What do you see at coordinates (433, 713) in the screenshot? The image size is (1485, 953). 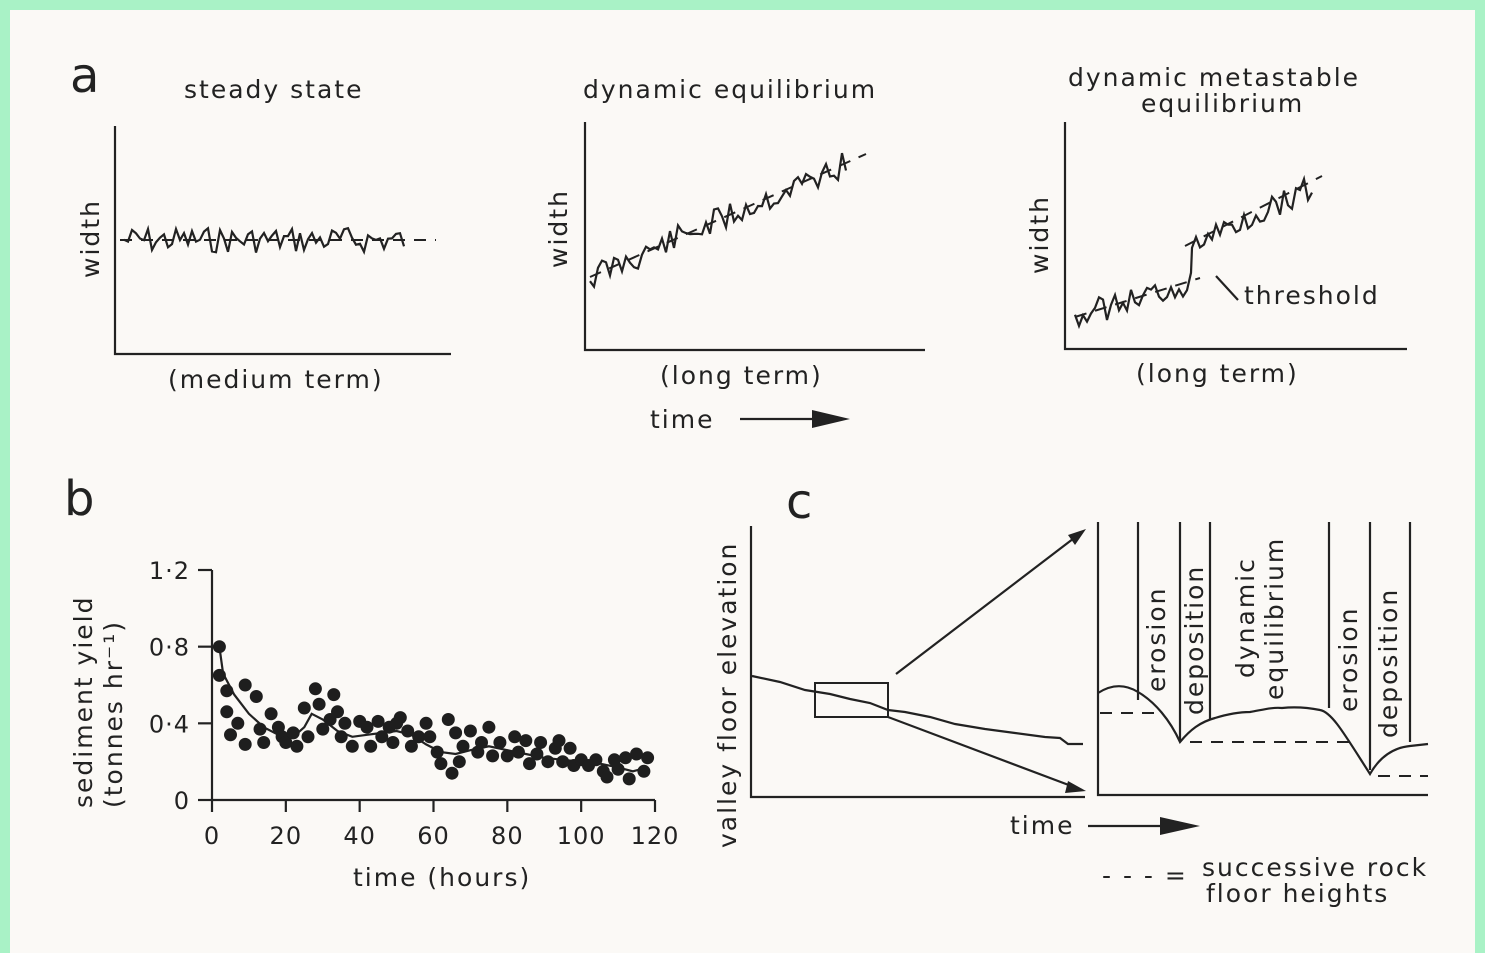 I see `data-points` at bounding box center [433, 713].